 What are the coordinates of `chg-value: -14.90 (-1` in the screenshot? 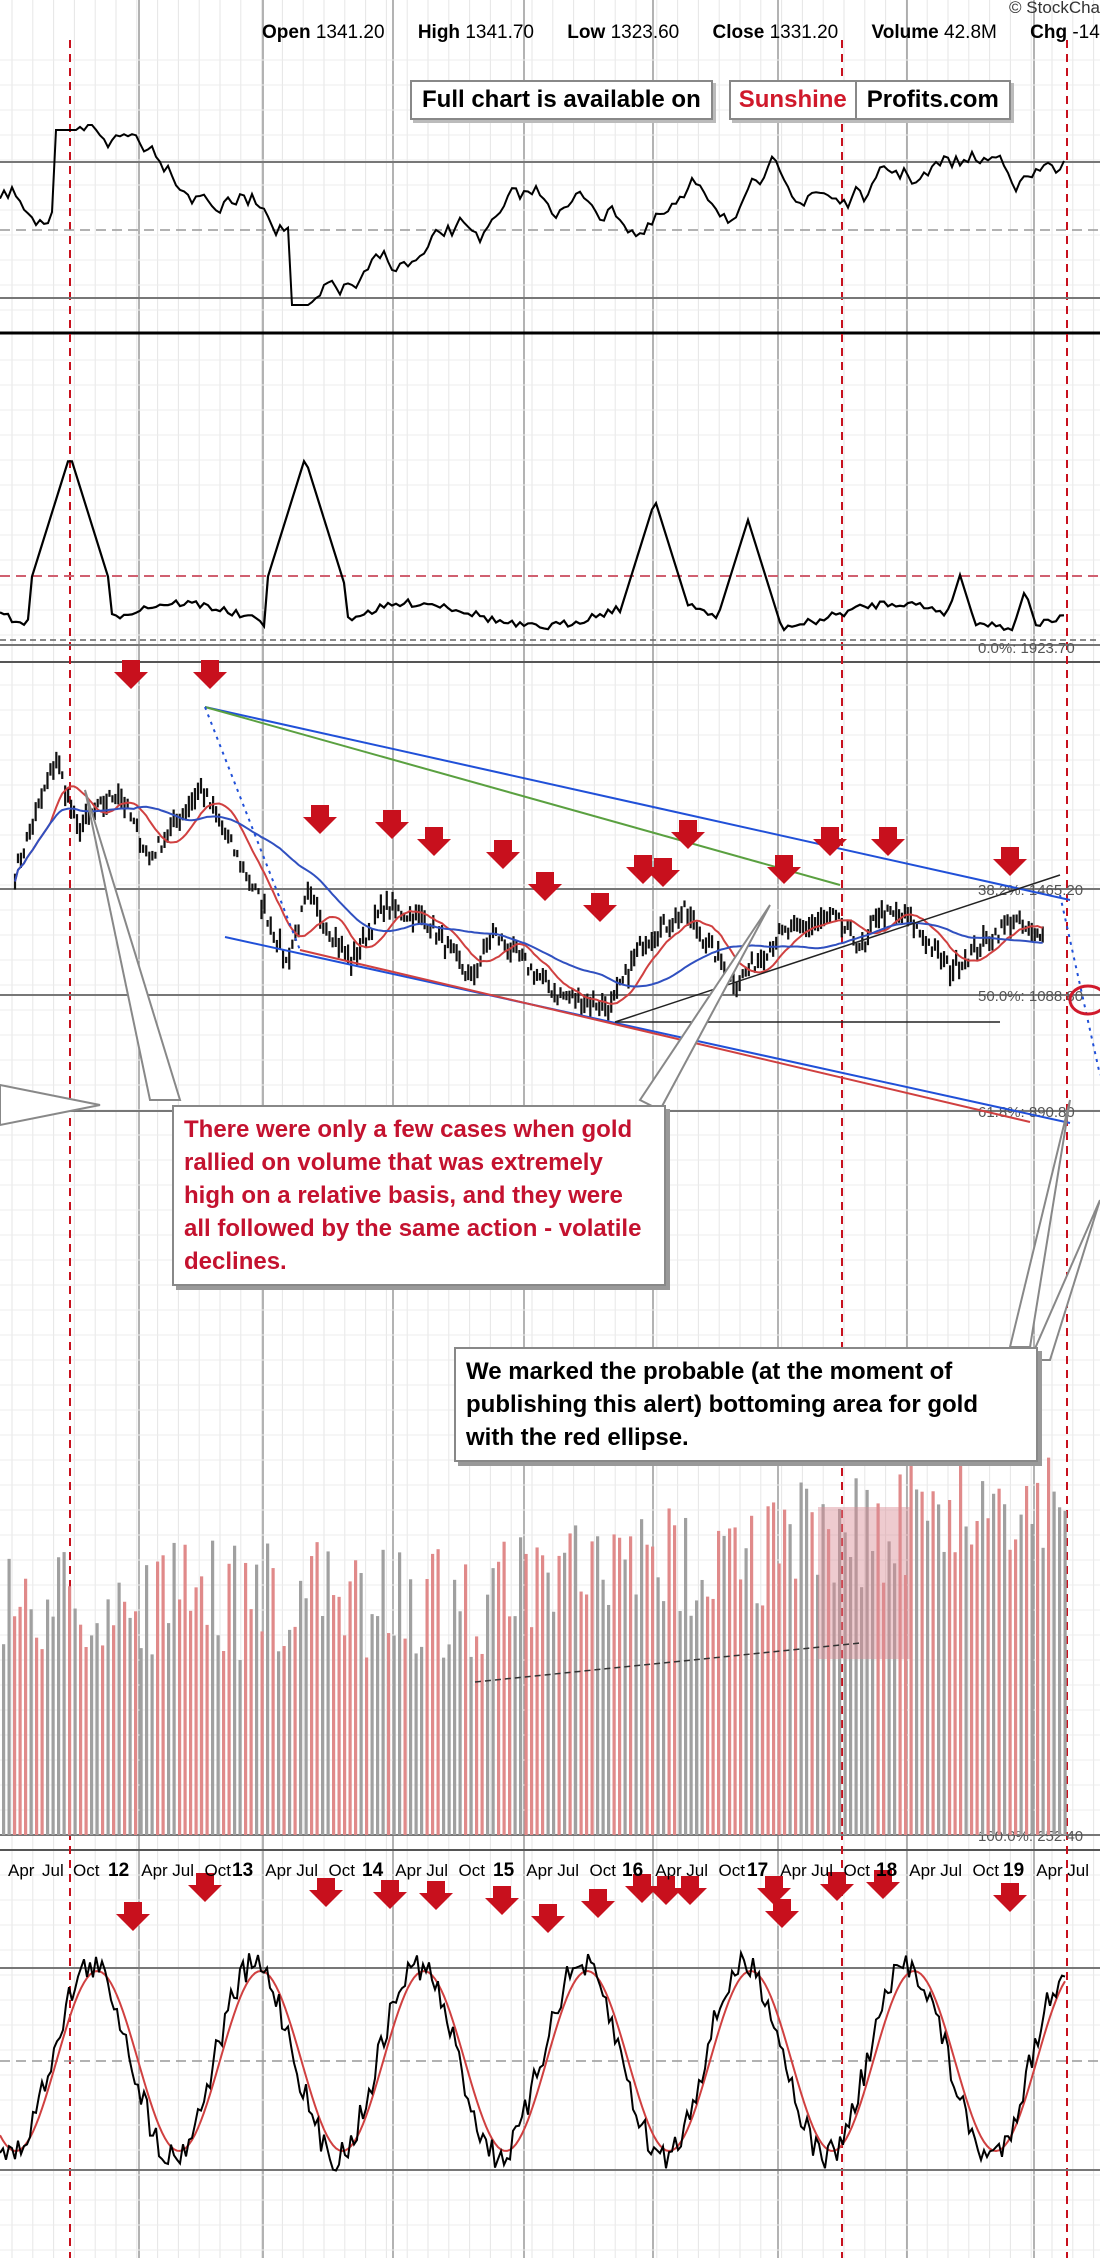 It's located at (1086, 32).